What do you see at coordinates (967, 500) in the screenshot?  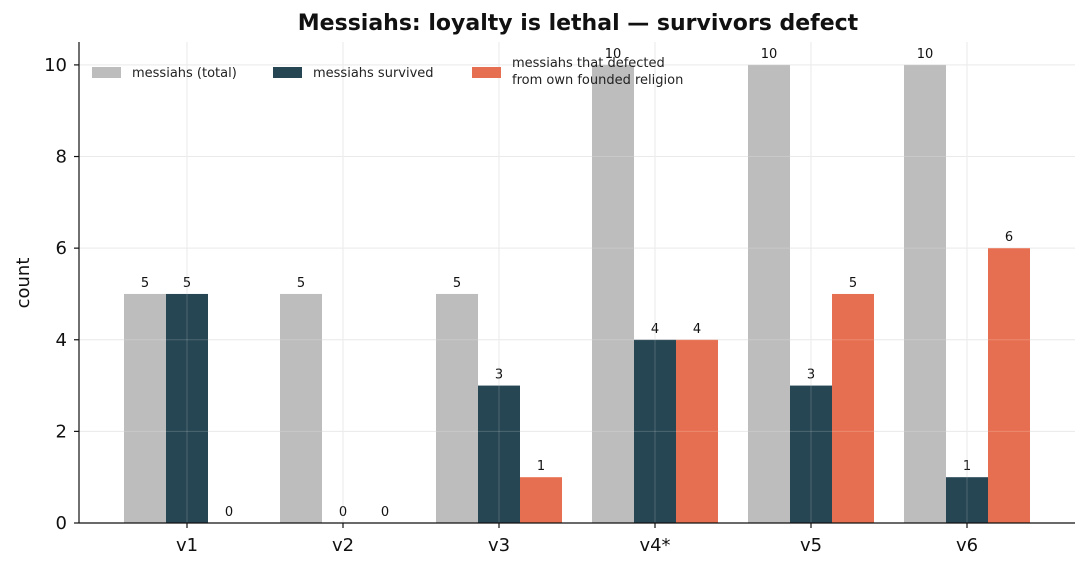 I see `bar-series-1-v6` at bounding box center [967, 500].